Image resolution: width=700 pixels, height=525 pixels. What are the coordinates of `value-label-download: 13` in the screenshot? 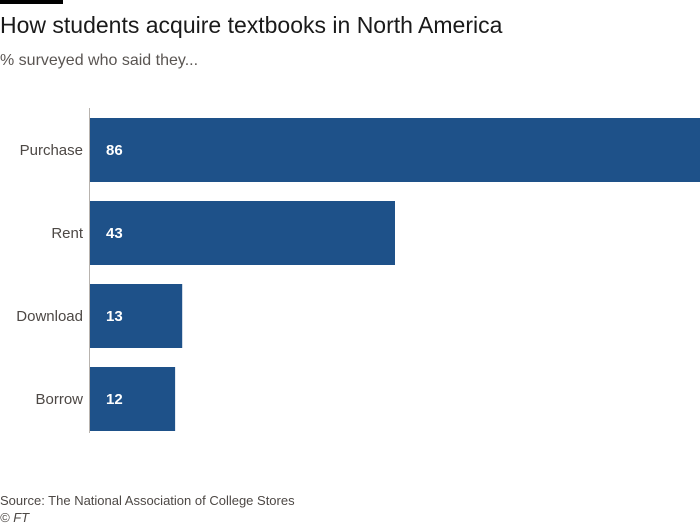 It's located at (114, 316).